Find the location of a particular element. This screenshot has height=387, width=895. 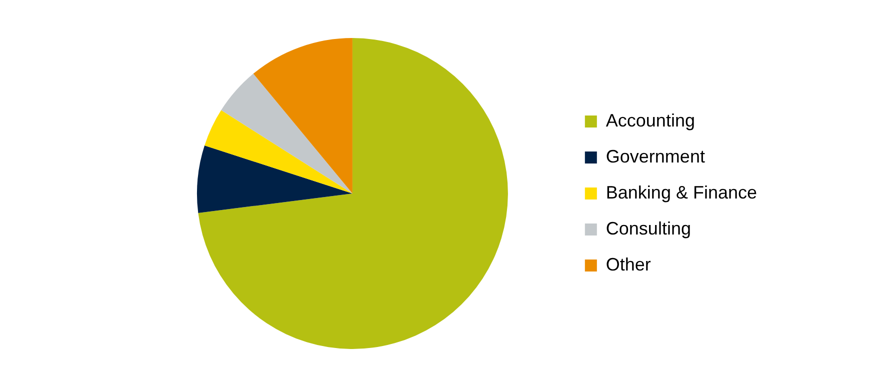

legend-label: Consulting is located at coordinates (648, 228).